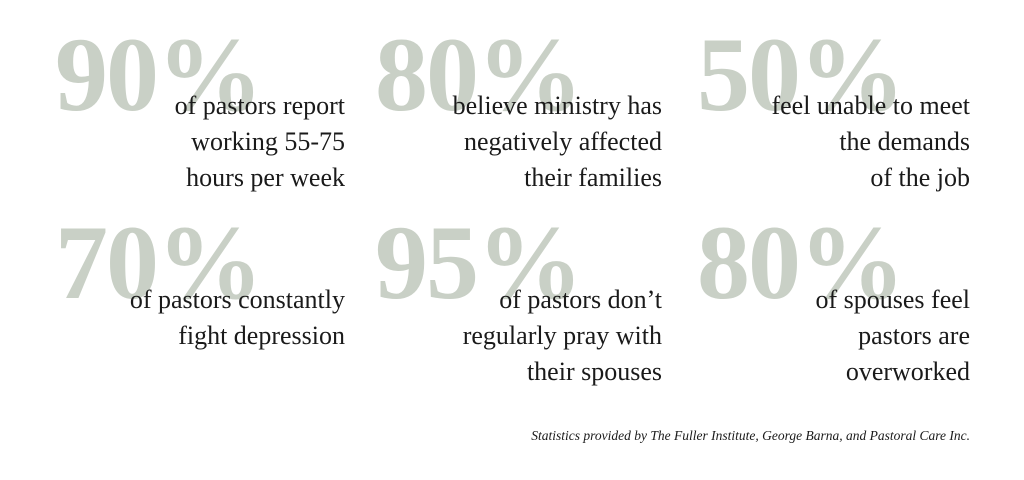  What do you see at coordinates (892, 299) in the screenshot?
I see `stat-line: of spouses feel` at bounding box center [892, 299].